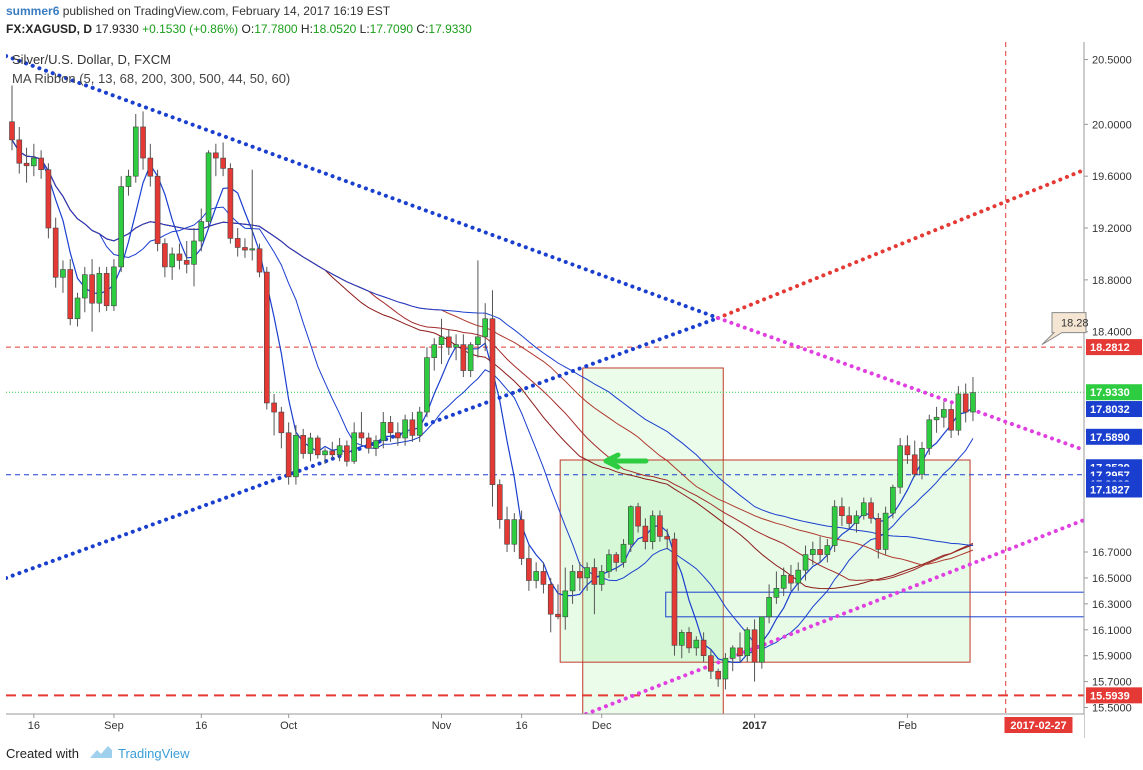 The height and width of the screenshot is (770, 1143). I want to click on tradingview-link: TradingView, so click(154, 753).